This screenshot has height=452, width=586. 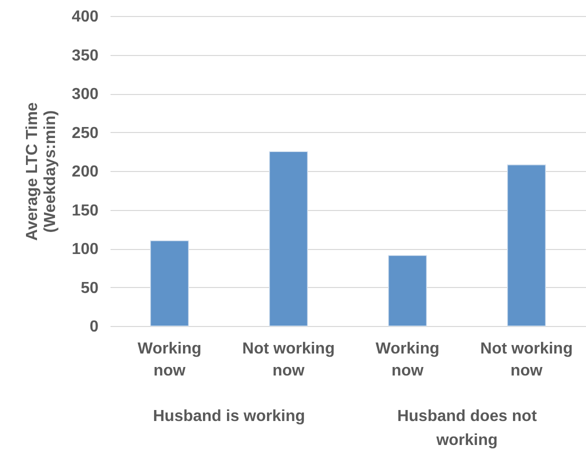 What do you see at coordinates (85, 172) in the screenshot?
I see `y-tick-label: 200` at bounding box center [85, 172].